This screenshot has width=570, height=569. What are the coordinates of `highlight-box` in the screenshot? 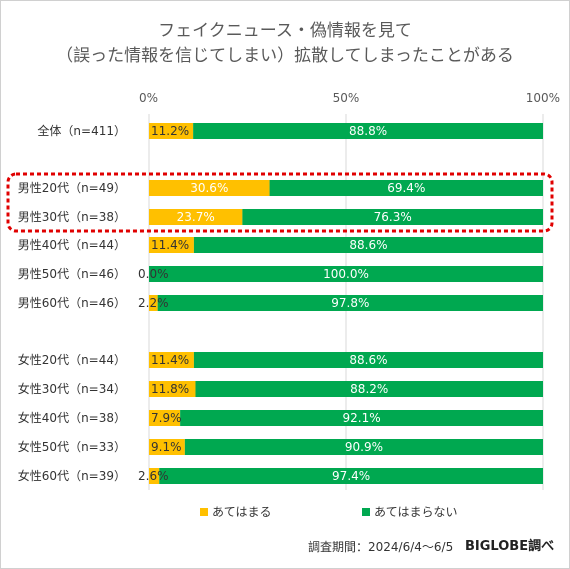 It's located at (280, 202).